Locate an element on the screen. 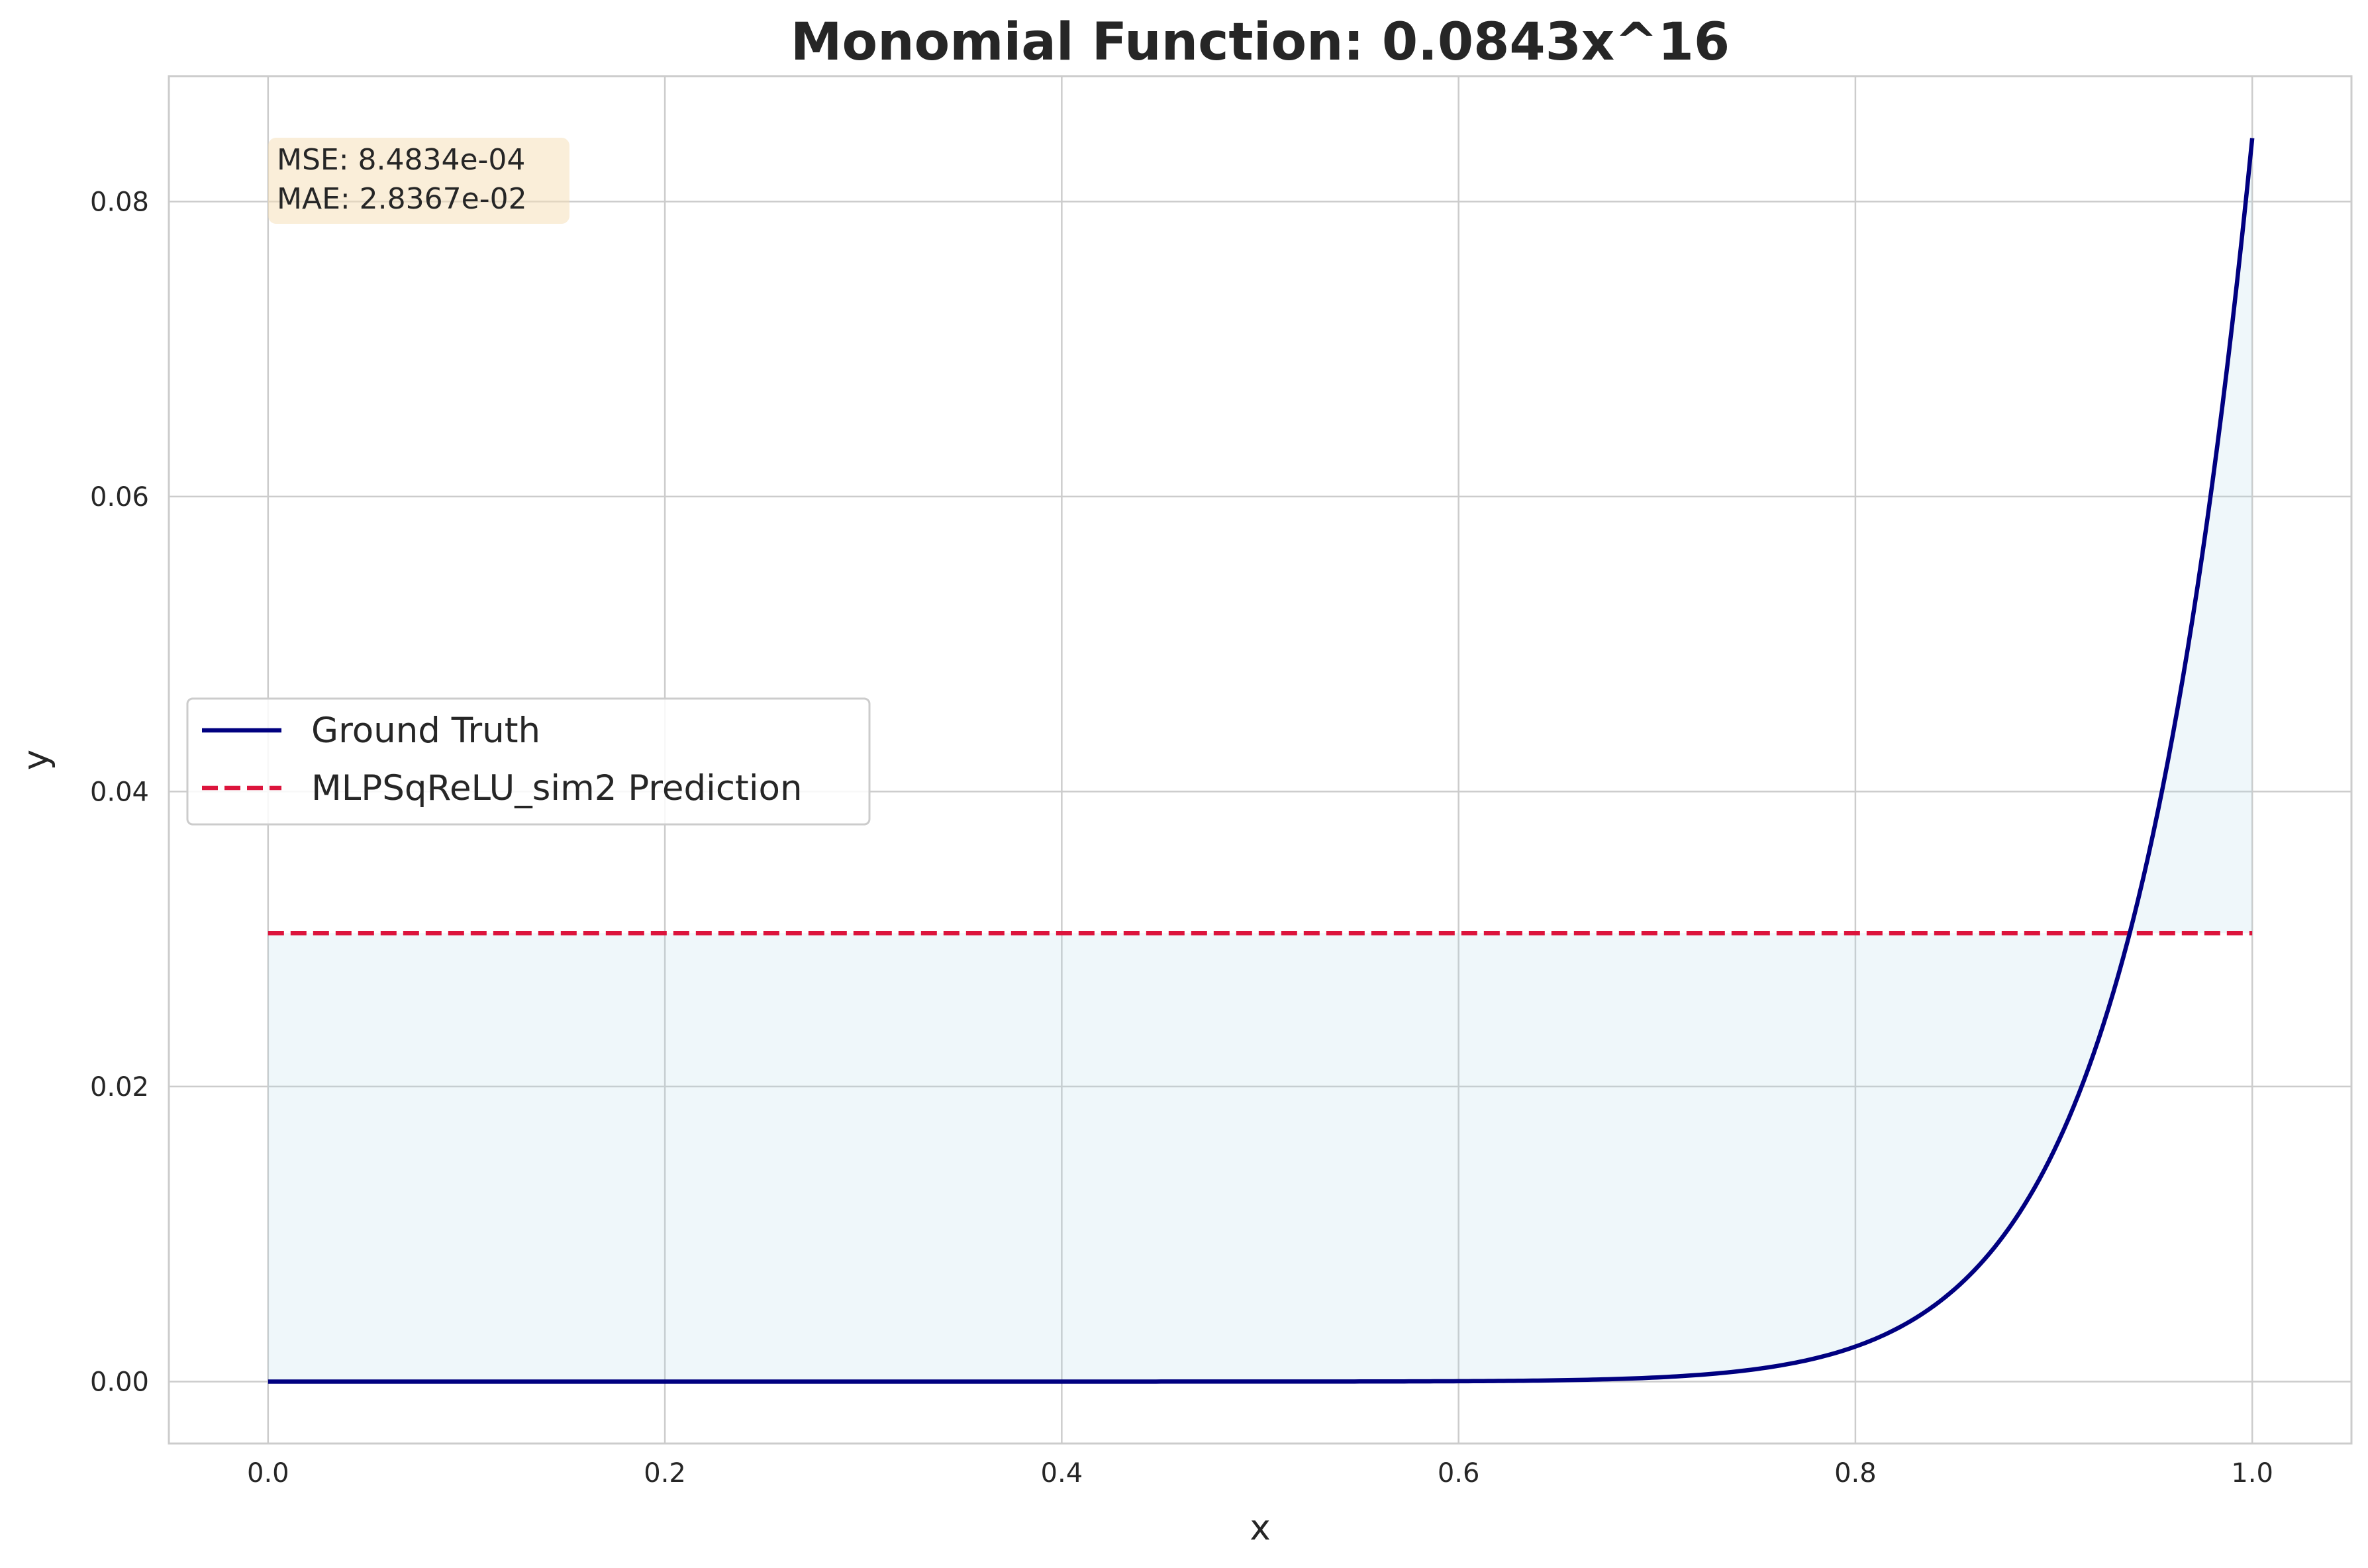  y-tick-labels: 0.00 0.02 0.04 0.06 0.08 is located at coordinates (119, 792).